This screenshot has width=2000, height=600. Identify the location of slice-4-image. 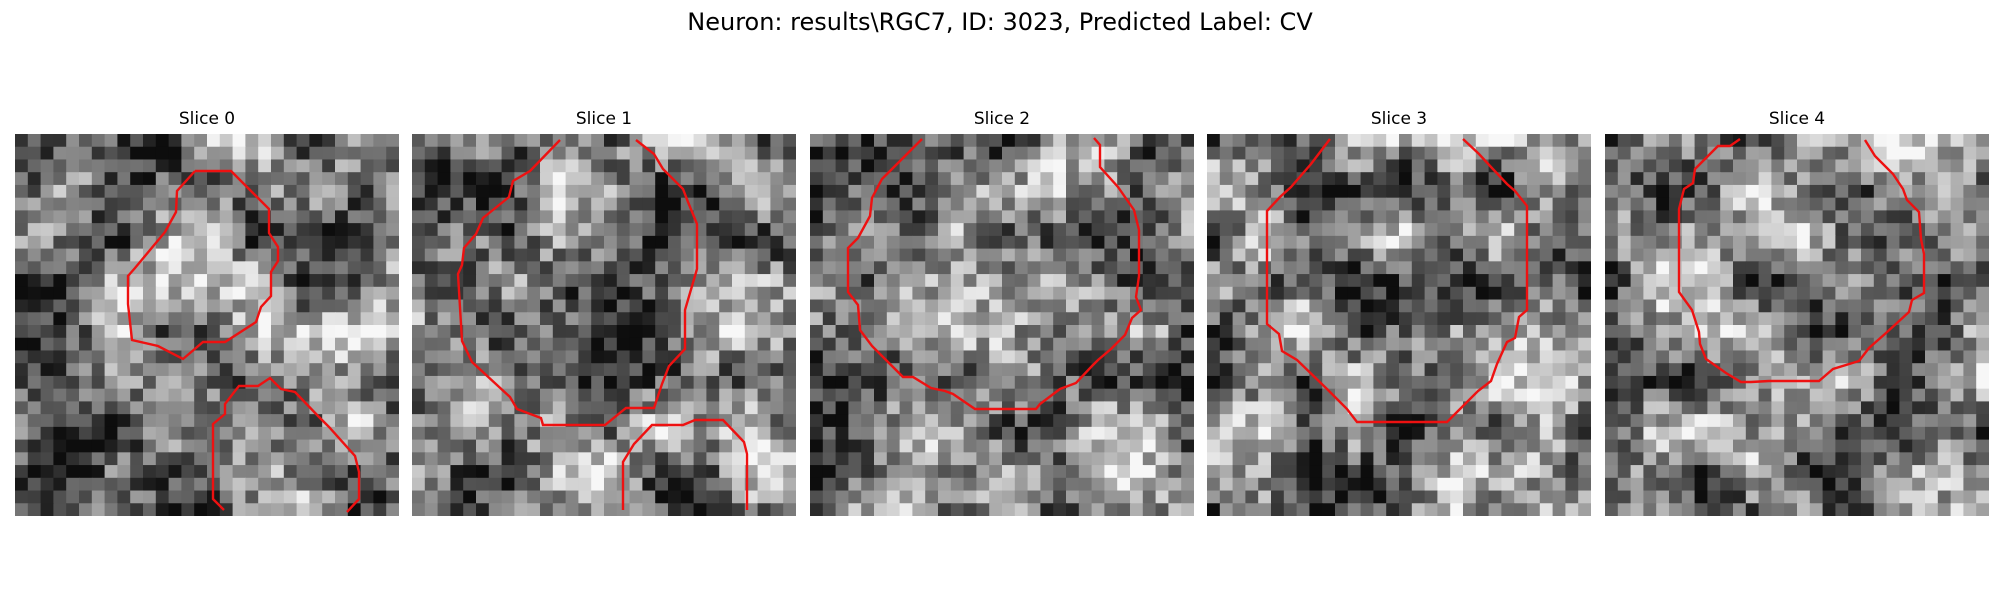
(1797, 325).